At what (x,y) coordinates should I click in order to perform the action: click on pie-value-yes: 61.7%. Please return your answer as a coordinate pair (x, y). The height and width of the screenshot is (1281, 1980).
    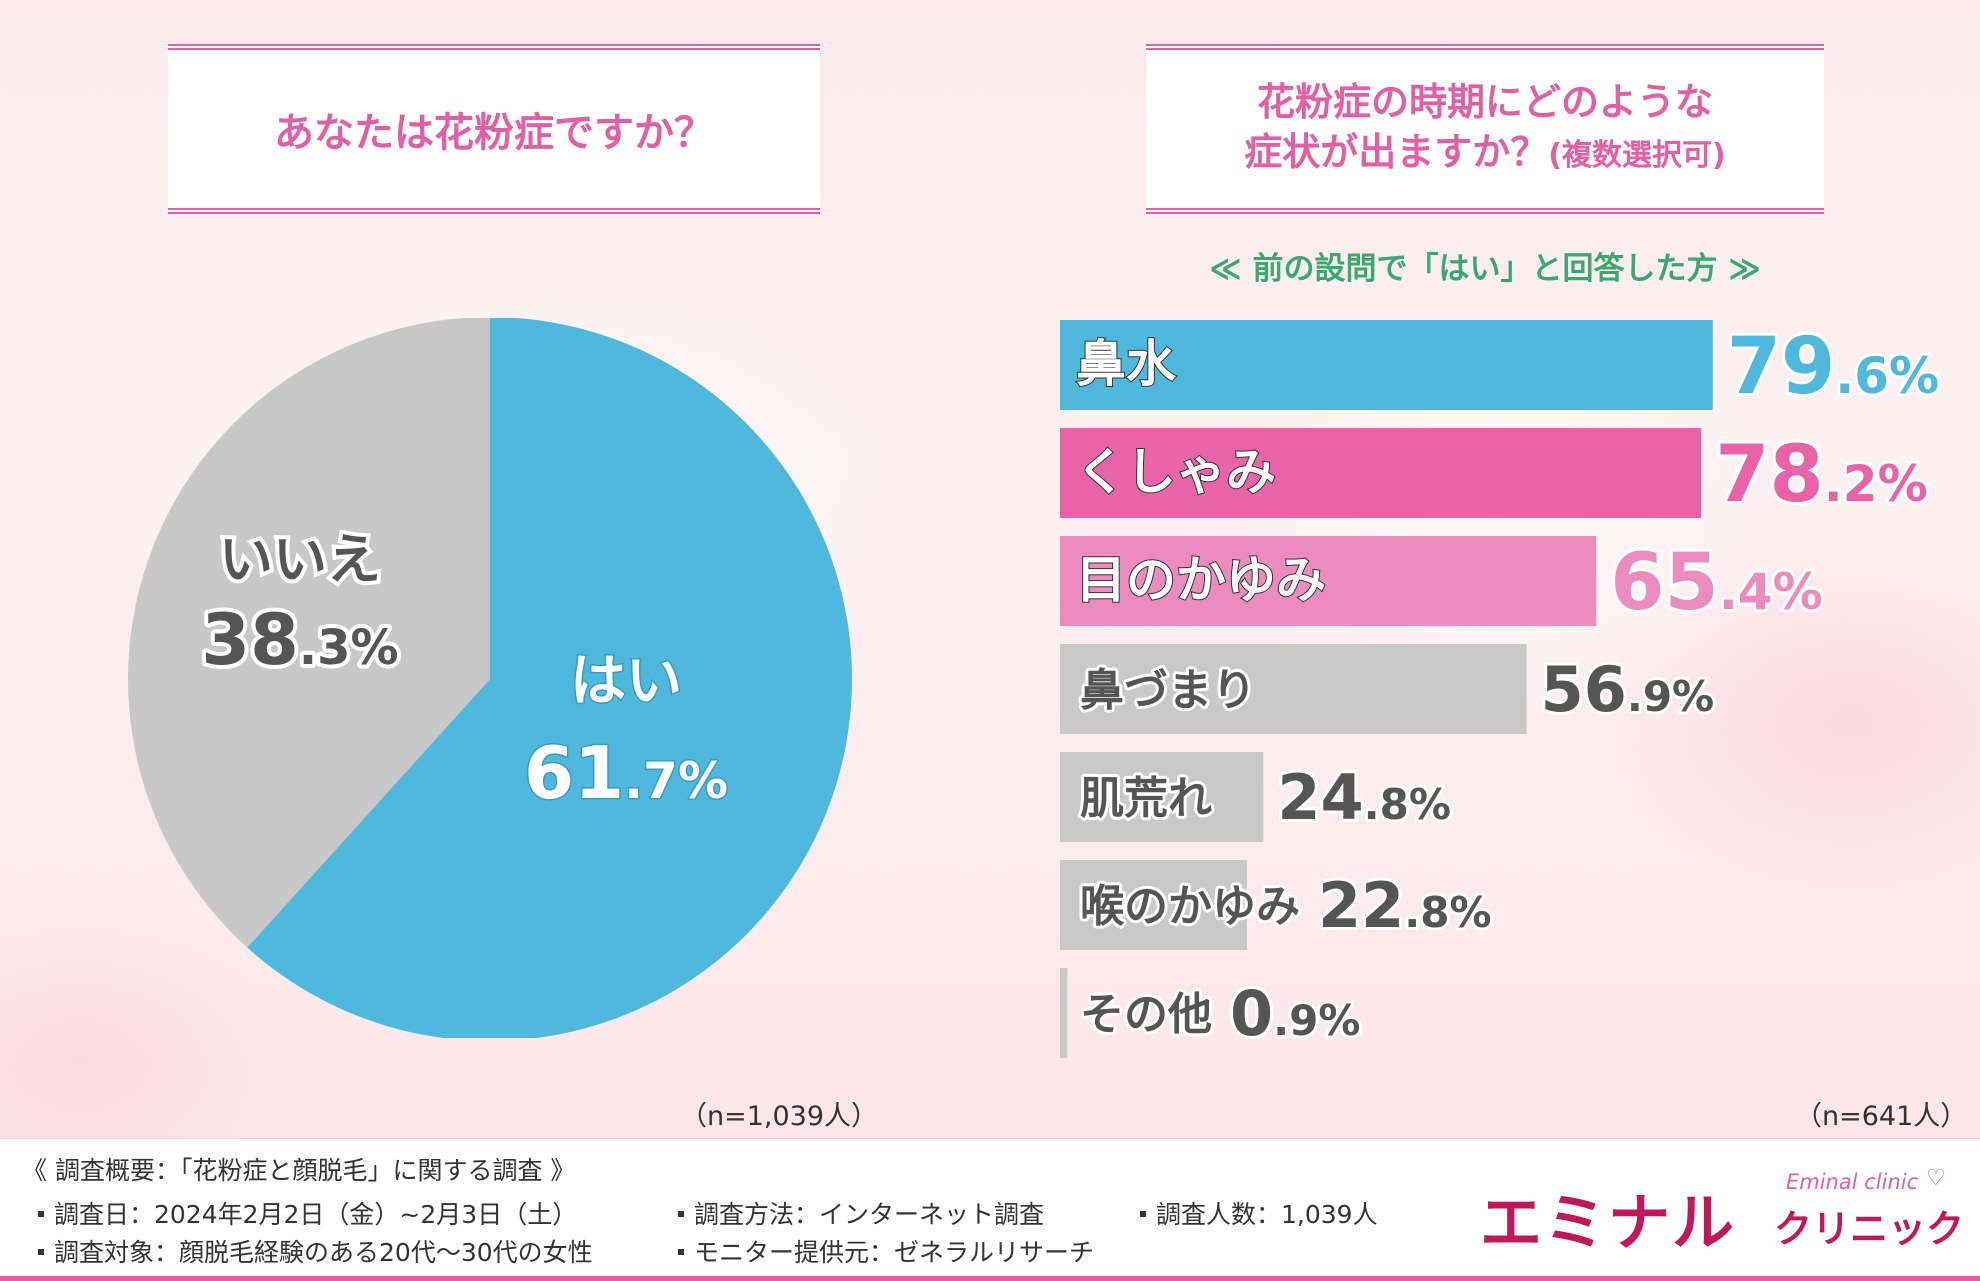
    Looking at the image, I should click on (626, 773).